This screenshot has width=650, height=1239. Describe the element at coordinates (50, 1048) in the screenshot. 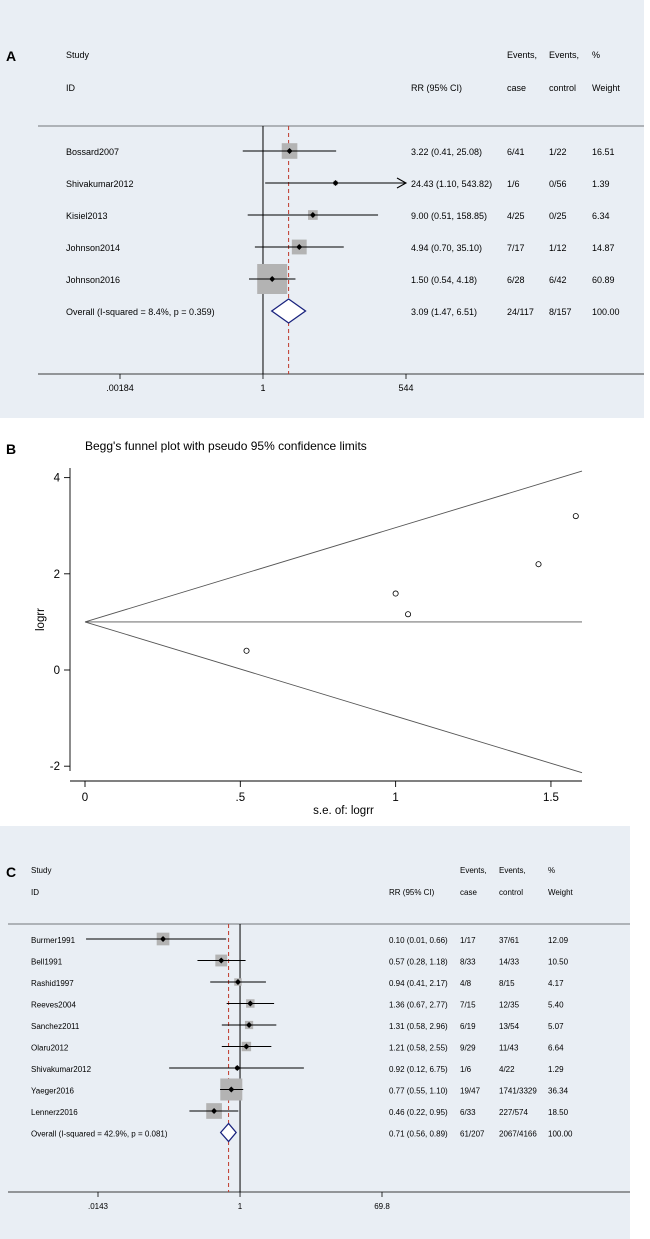

I see `study-name: Olaru2012` at that location.